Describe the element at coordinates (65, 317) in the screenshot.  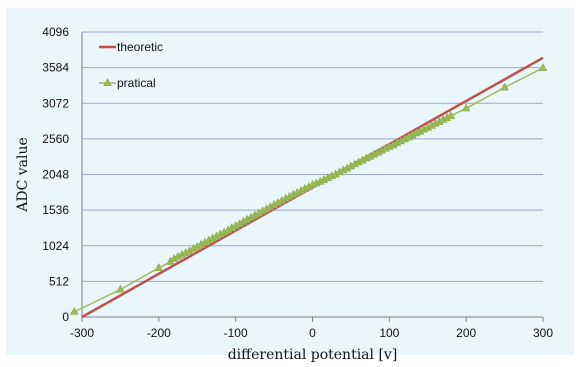
I see `y-tick-label: 0` at that location.